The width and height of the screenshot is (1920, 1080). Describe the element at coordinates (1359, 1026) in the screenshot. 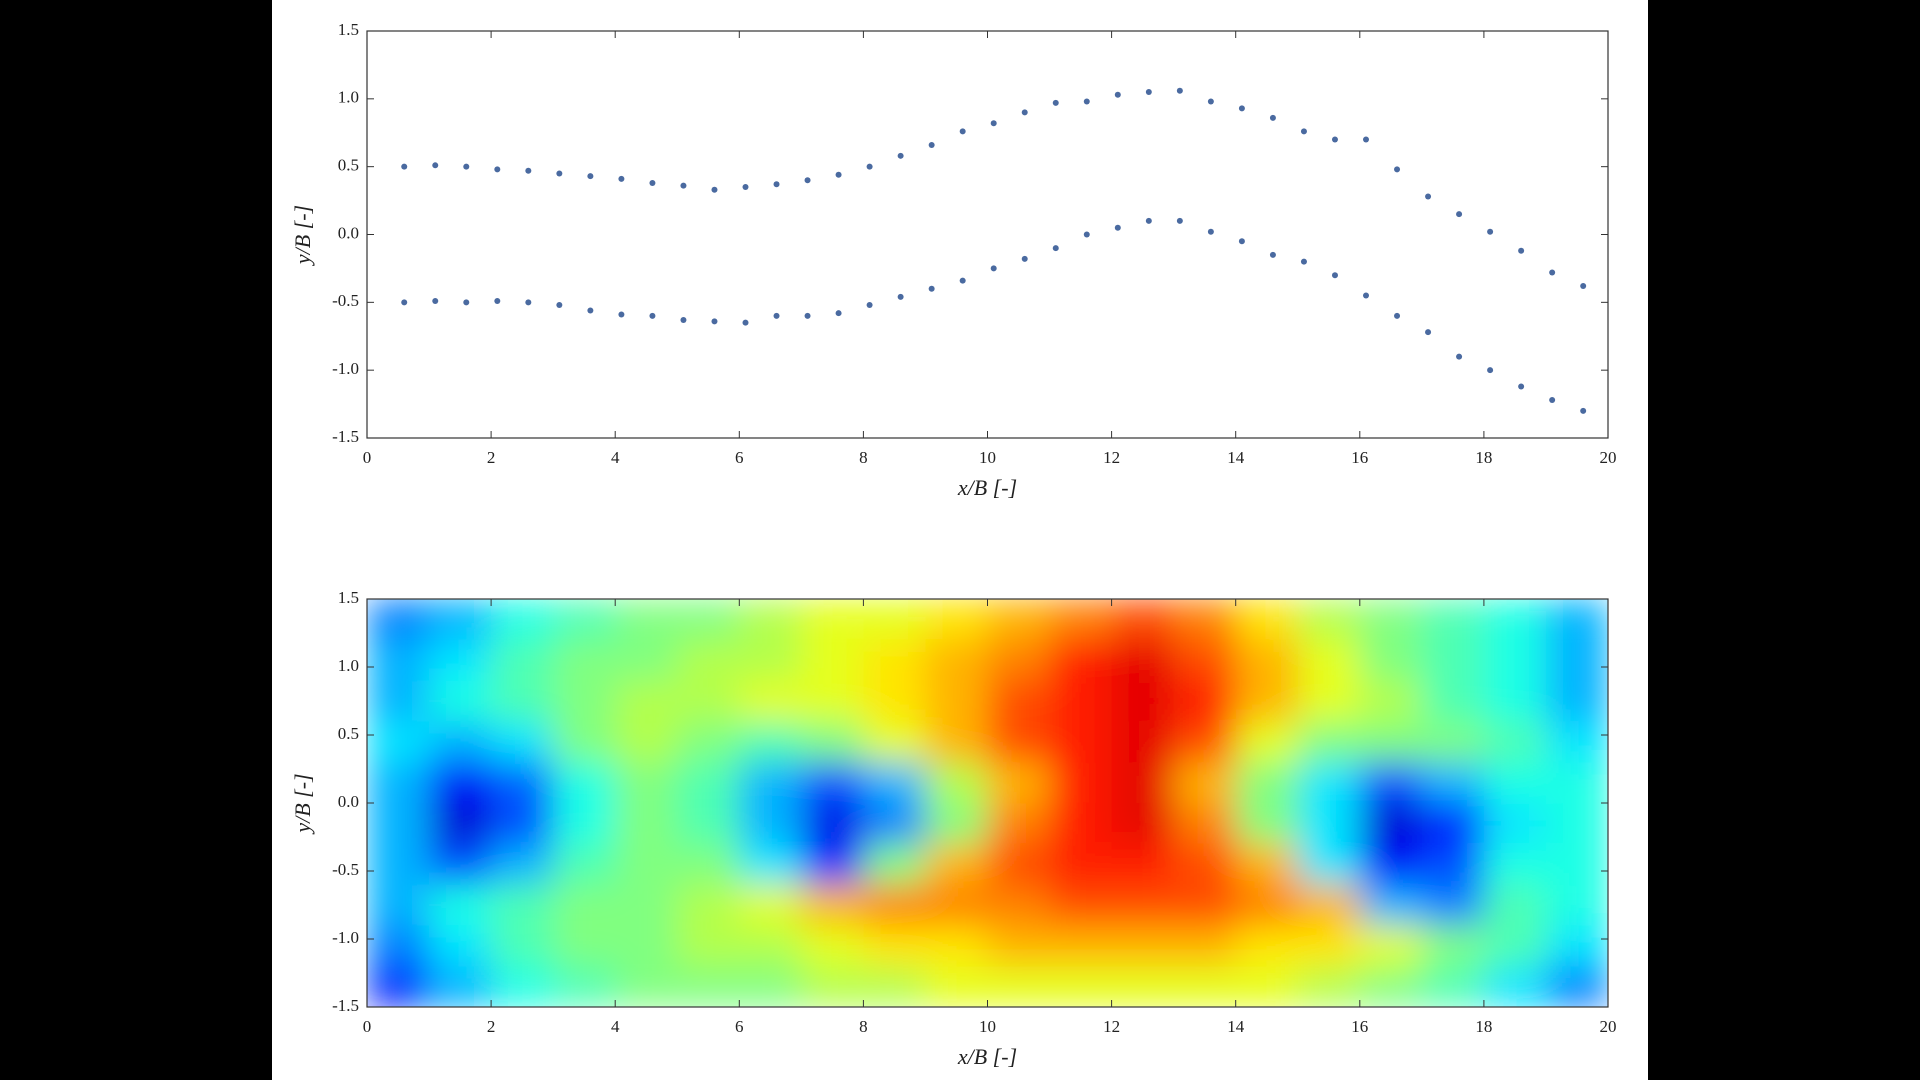

I see `x-tick-label: 16` at that location.